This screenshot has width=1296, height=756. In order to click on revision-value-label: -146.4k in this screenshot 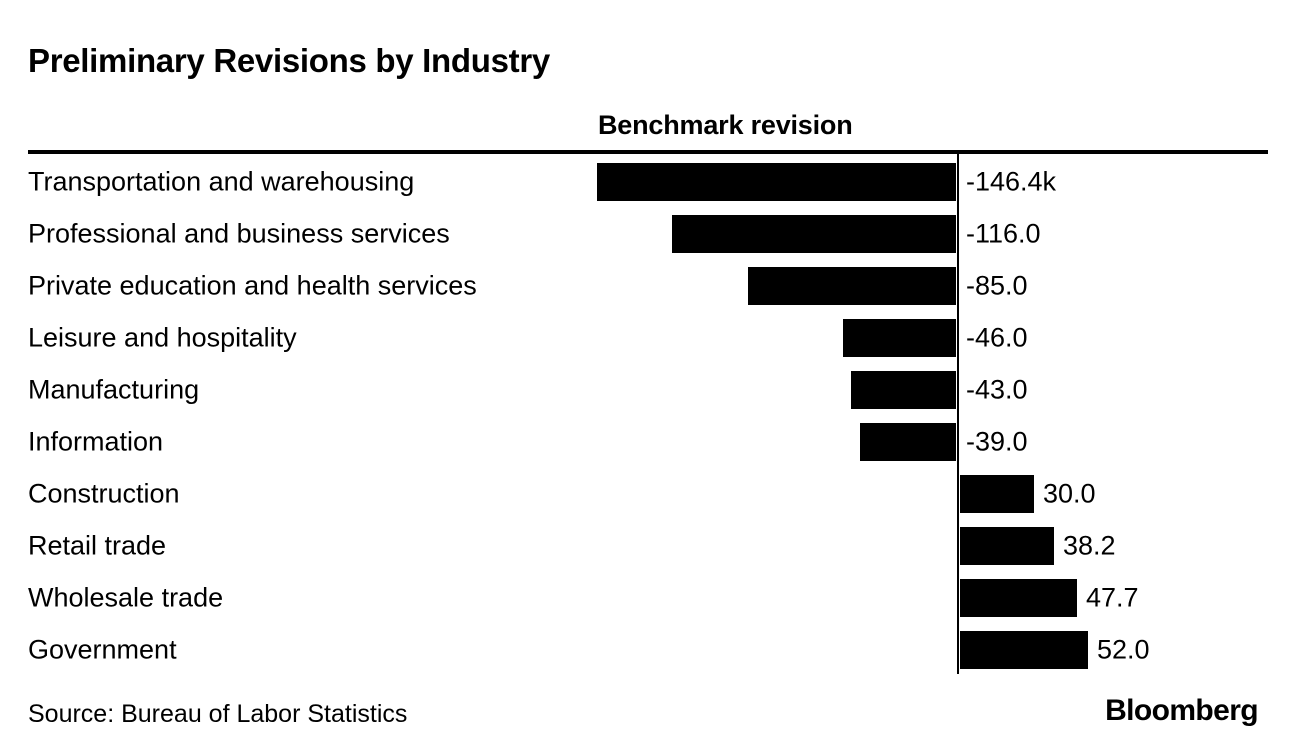, I will do `click(1011, 181)`.